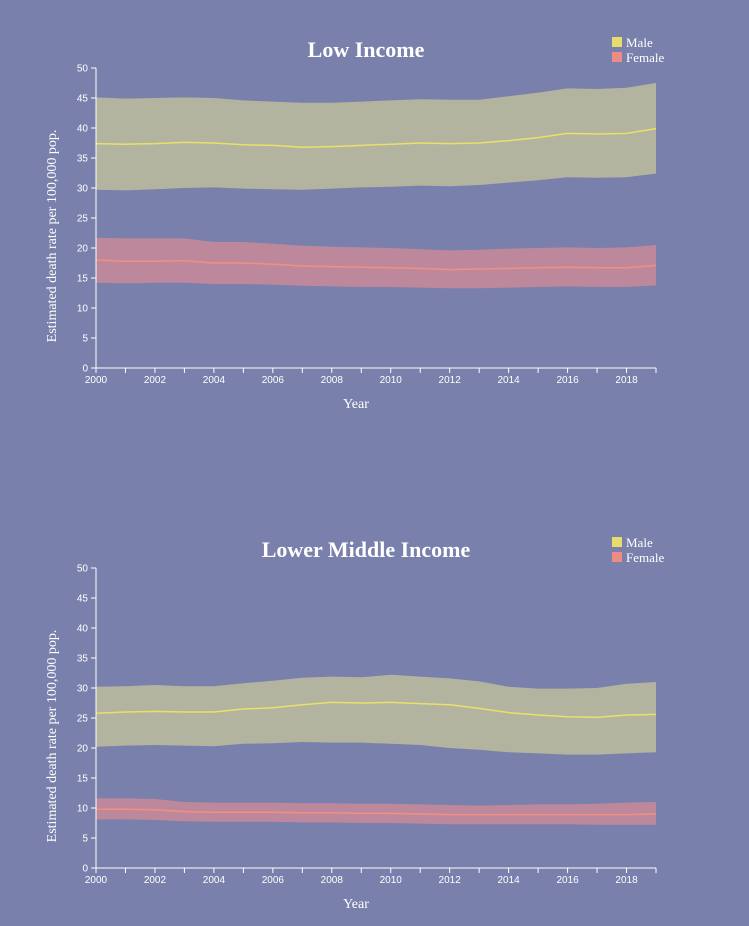  What do you see at coordinates (366, 49) in the screenshot?
I see `chart-title: Low Income` at bounding box center [366, 49].